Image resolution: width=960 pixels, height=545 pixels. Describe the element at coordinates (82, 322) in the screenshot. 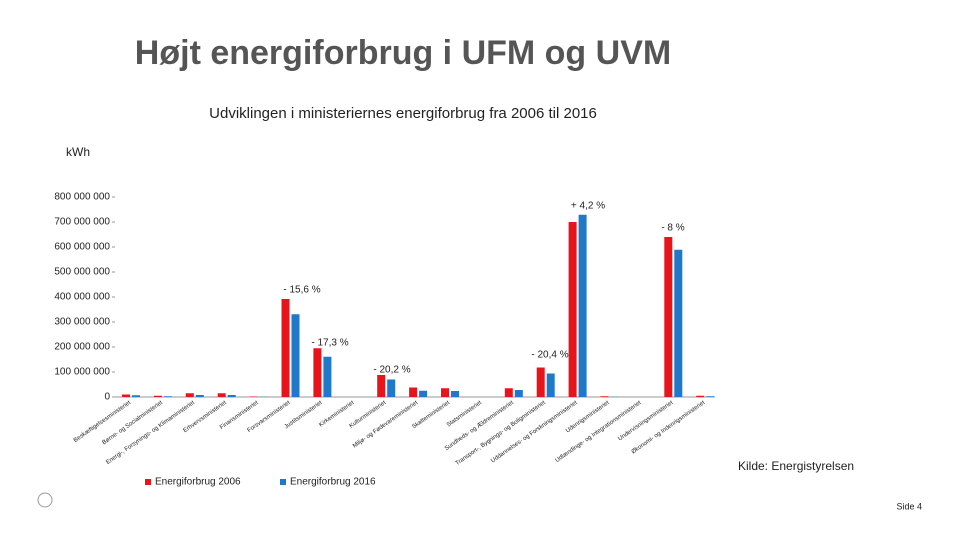

I see `y-tick-label: 300 000 000` at that location.